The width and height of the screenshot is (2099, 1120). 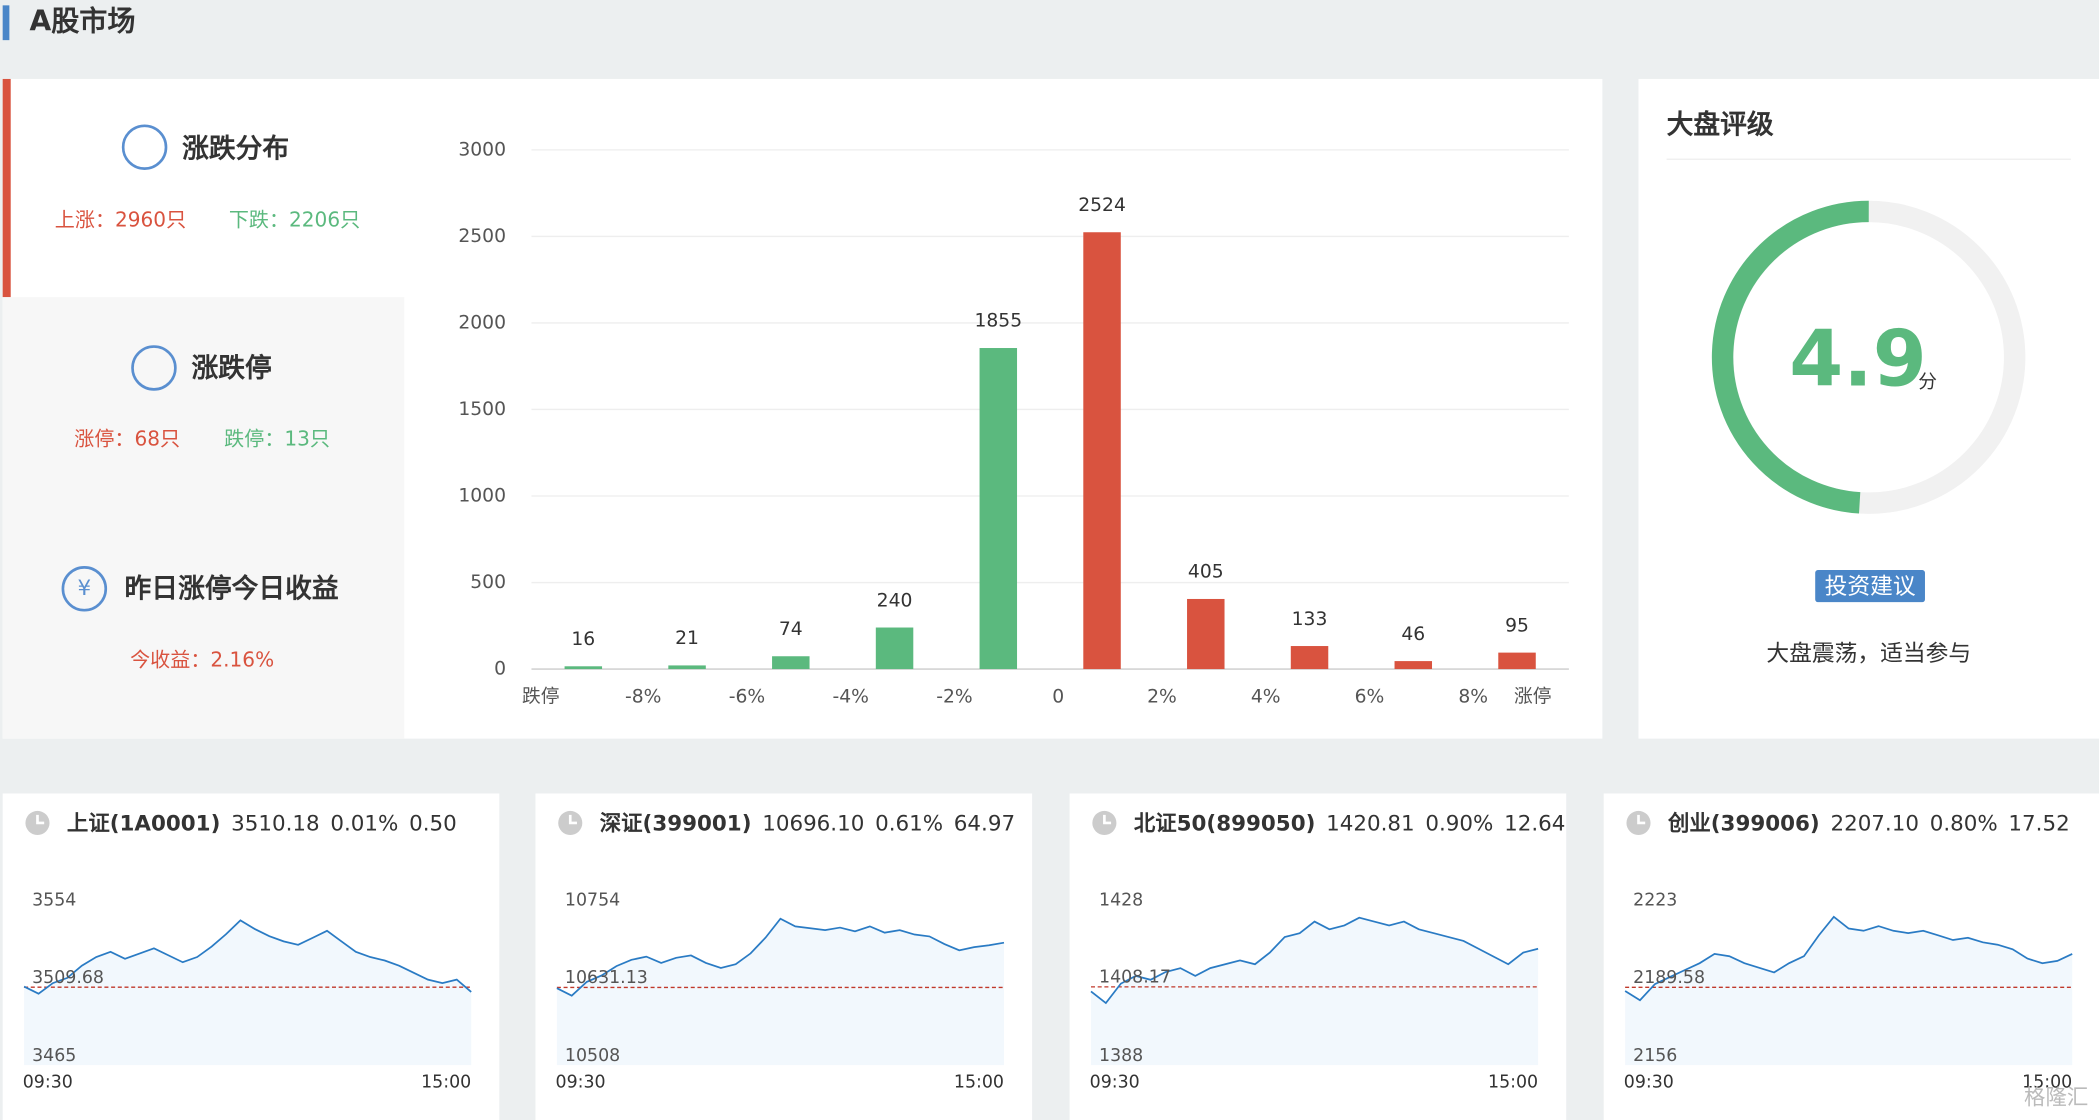 I want to click on index-change: 64.97, so click(x=984, y=823).